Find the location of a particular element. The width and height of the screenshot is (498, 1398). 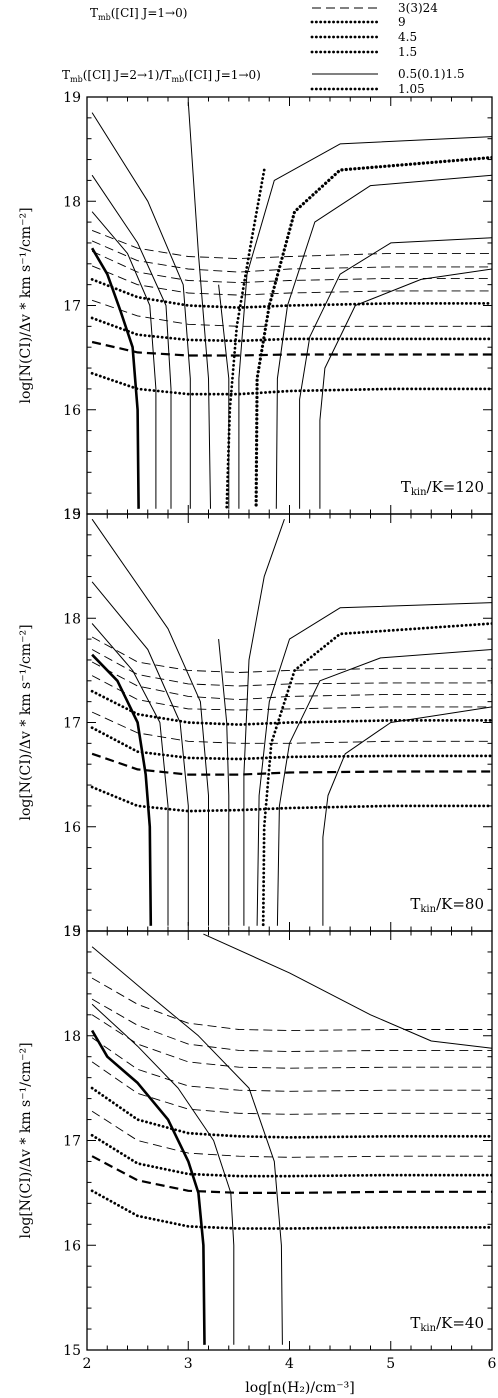

legend-ratio-title: Tmb([CI] J=2→1)/Tmb([CI] J=1→0) is located at coordinates (161, 76).